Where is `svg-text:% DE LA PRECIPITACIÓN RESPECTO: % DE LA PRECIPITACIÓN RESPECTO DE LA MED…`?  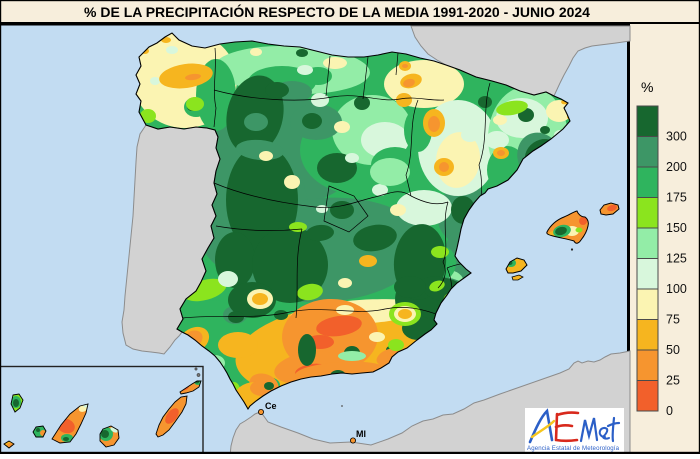
svg-text:% DE LA PRECIPITACIÓN RESPECTO: % DE LA PRECIPITACIÓN RESPECTO DE LA MED… is located at coordinates (337, 11).